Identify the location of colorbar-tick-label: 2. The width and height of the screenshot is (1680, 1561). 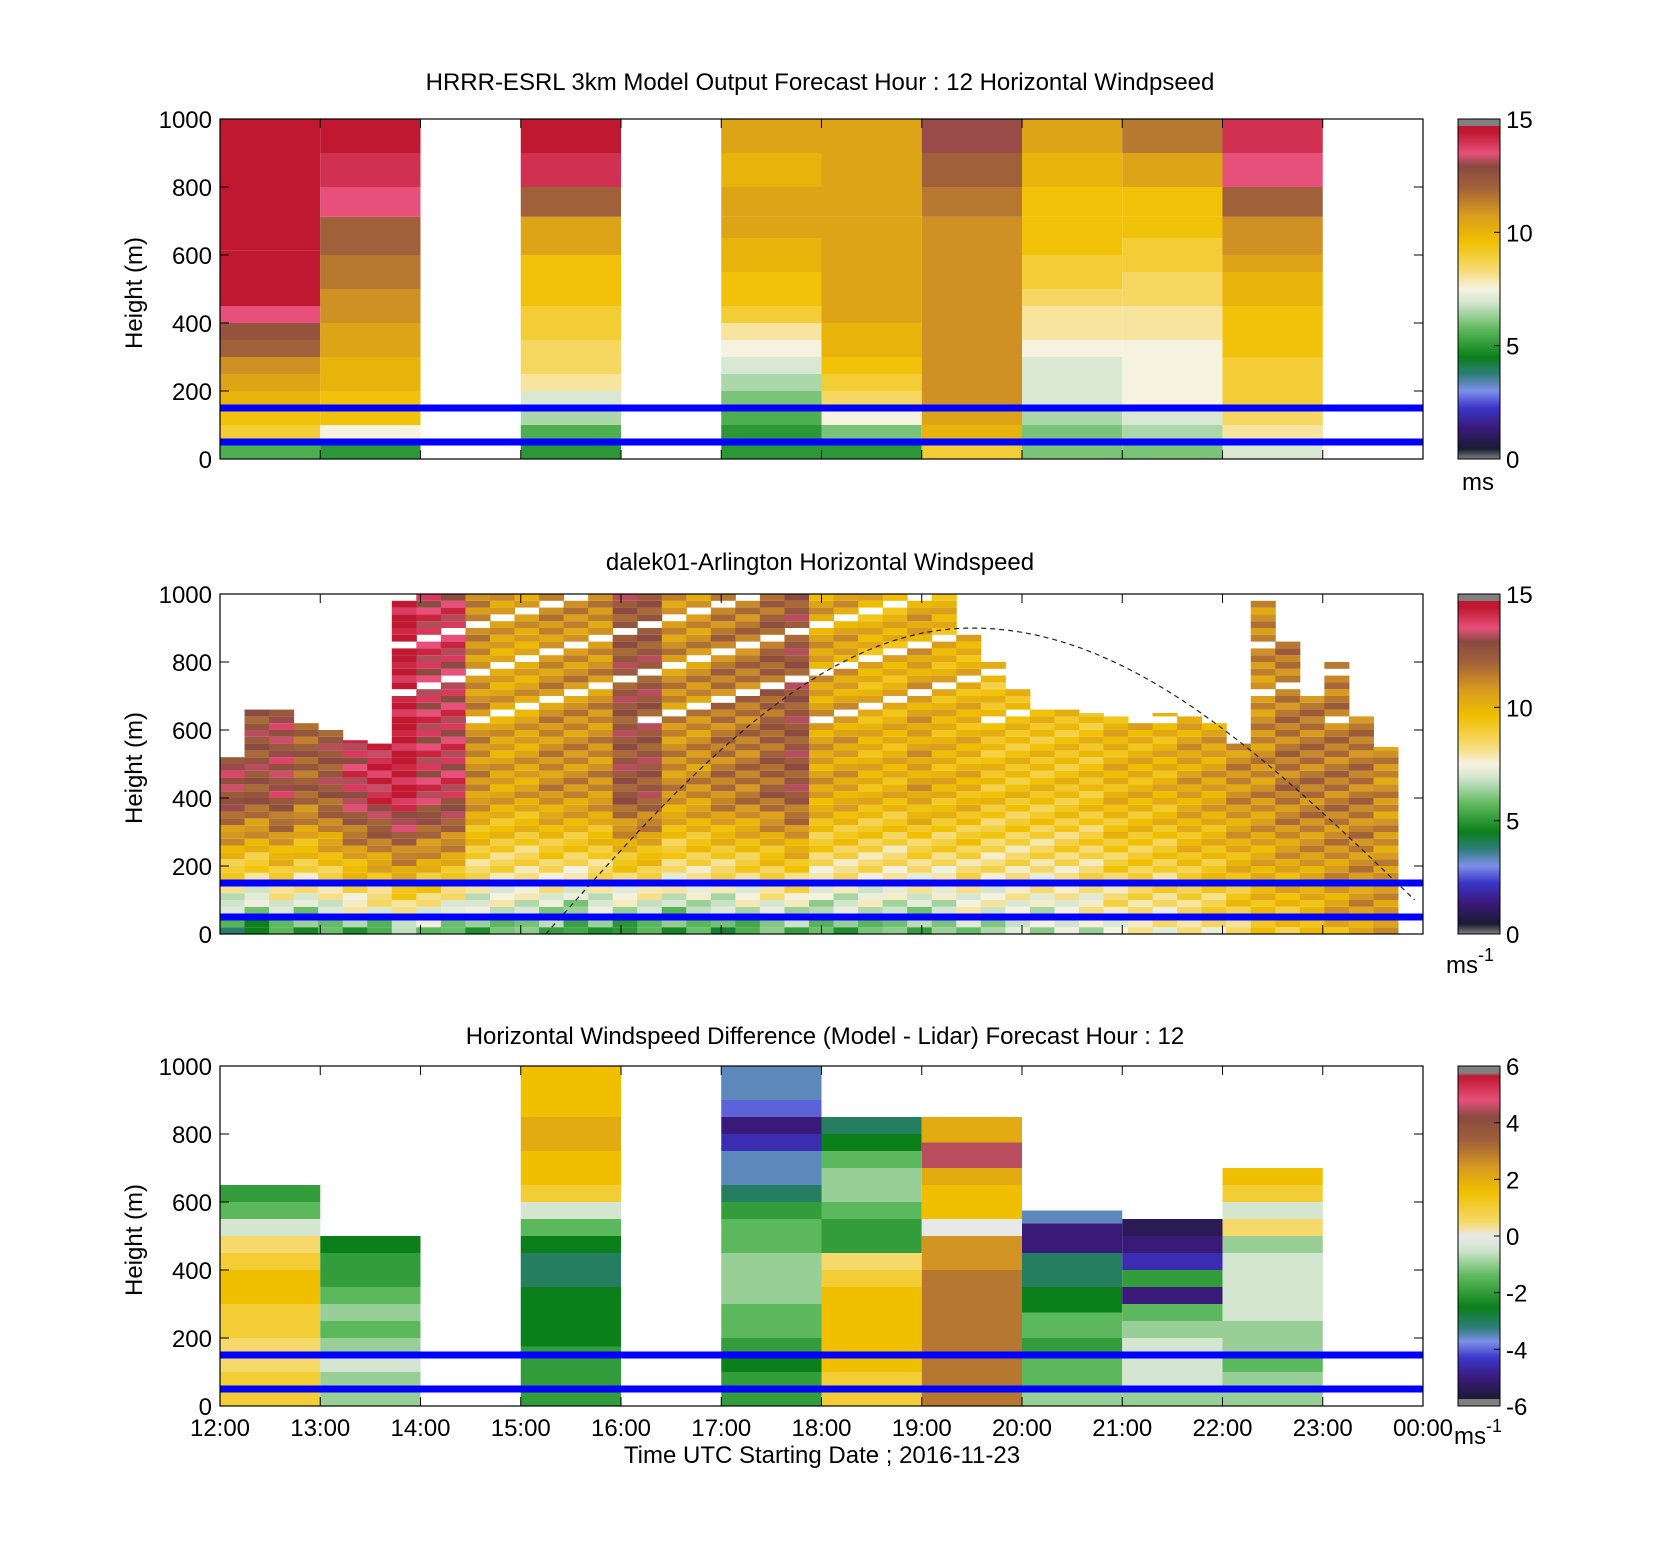
(1512, 1180).